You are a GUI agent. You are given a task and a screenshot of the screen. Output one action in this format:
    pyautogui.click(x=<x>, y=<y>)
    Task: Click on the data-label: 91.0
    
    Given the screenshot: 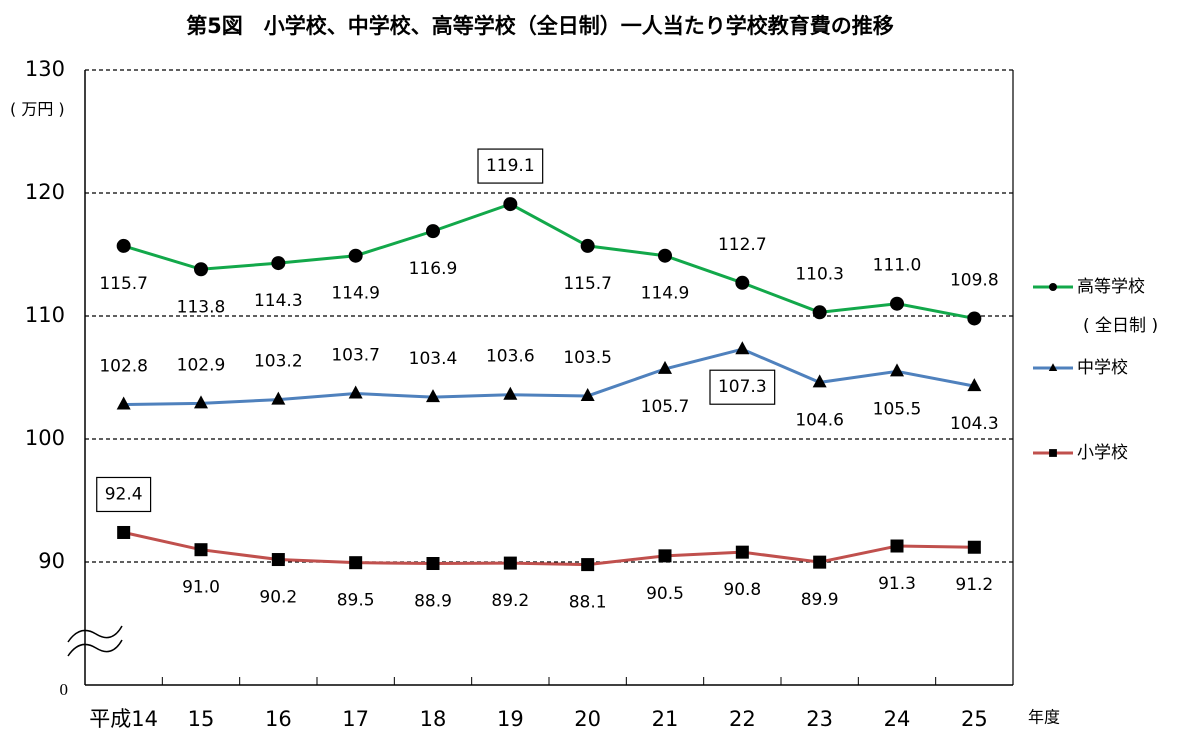 What is the action you would take?
    pyautogui.click(x=201, y=588)
    